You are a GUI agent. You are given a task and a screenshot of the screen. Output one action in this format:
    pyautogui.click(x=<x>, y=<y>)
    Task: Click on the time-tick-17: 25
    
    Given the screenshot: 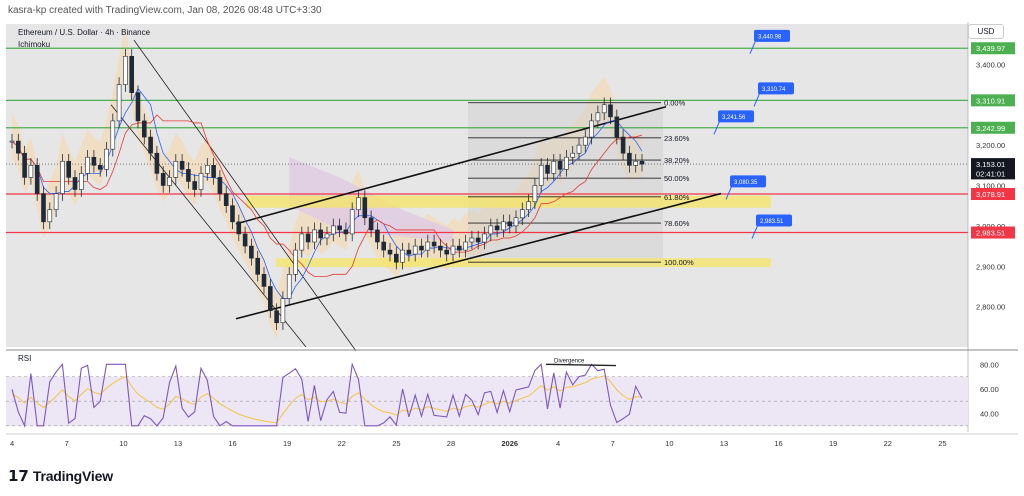 What is the action you would take?
    pyautogui.click(x=942, y=443)
    